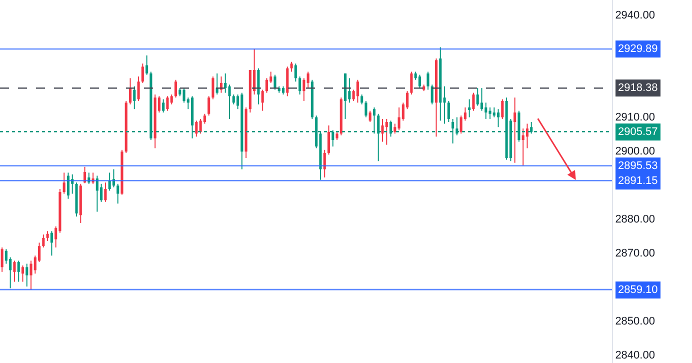 The image size is (692, 363). Describe the element at coordinates (638, 132) in the screenshot. I see `ref-line-label: 2905.57` at that location.